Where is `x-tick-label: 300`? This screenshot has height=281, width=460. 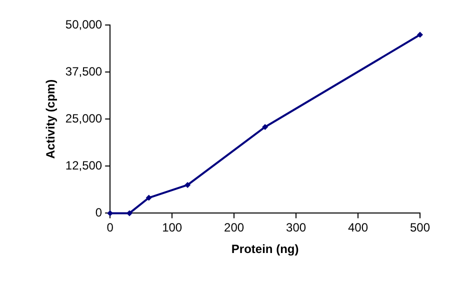
x-tick-label: 300 is located at coordinates (296, 227).